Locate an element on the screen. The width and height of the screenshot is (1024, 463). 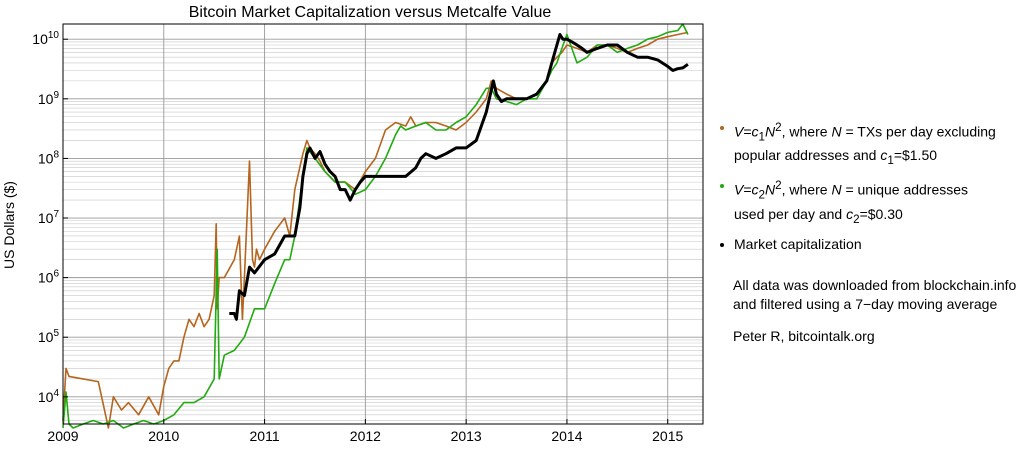
x-tick-label: 2011 is located at coordinates (265, 436).